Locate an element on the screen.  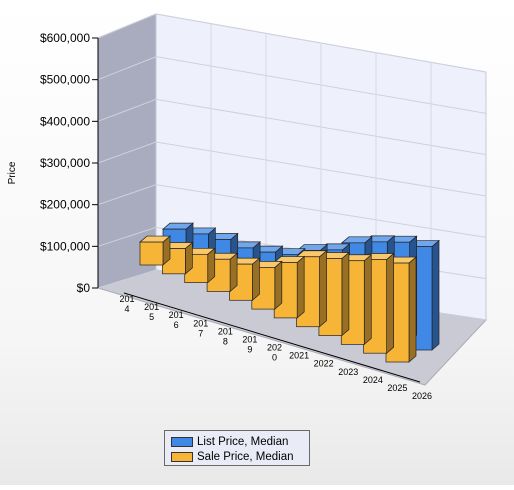
x-tick-label: 2021 is located at coordinates (299, 356).